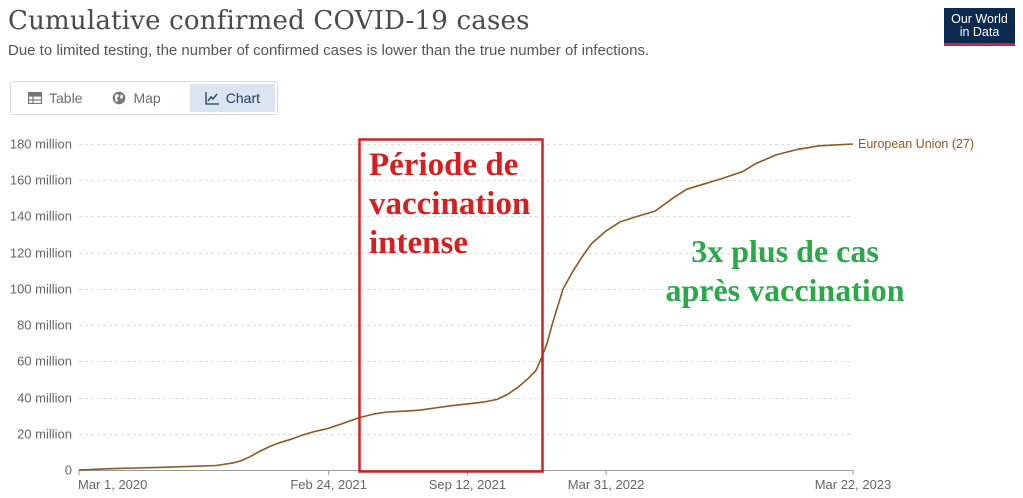  I want to click on y-tick-label: 180 million, so click(41, 144).